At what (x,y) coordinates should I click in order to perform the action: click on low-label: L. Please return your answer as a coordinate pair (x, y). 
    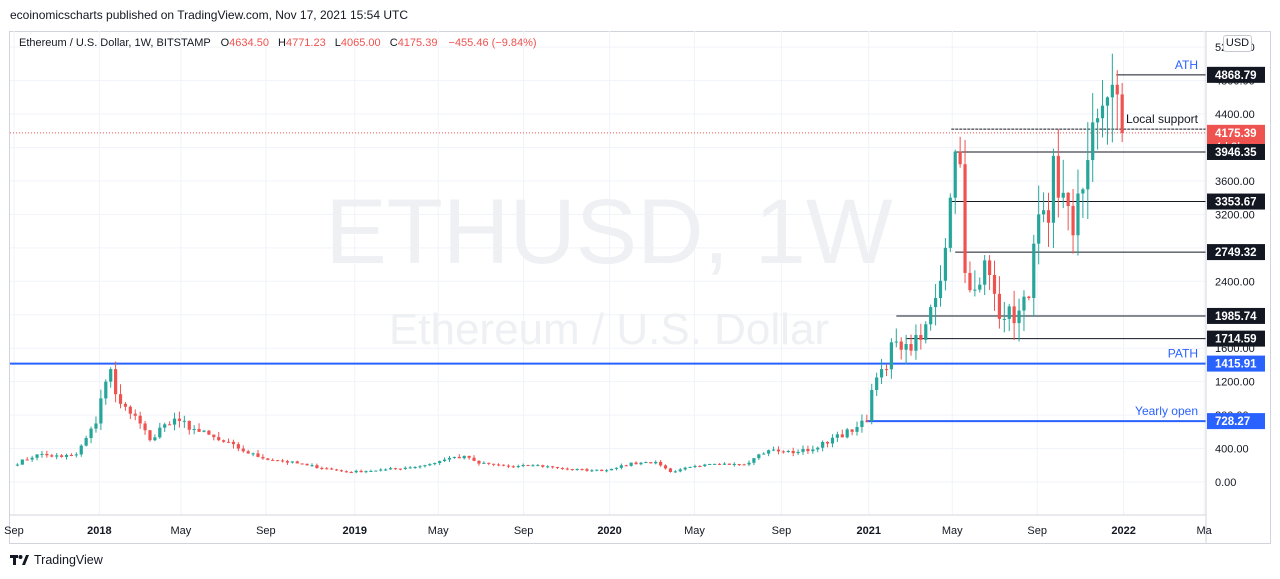
    Looking at the image, I should click on (338, 43).